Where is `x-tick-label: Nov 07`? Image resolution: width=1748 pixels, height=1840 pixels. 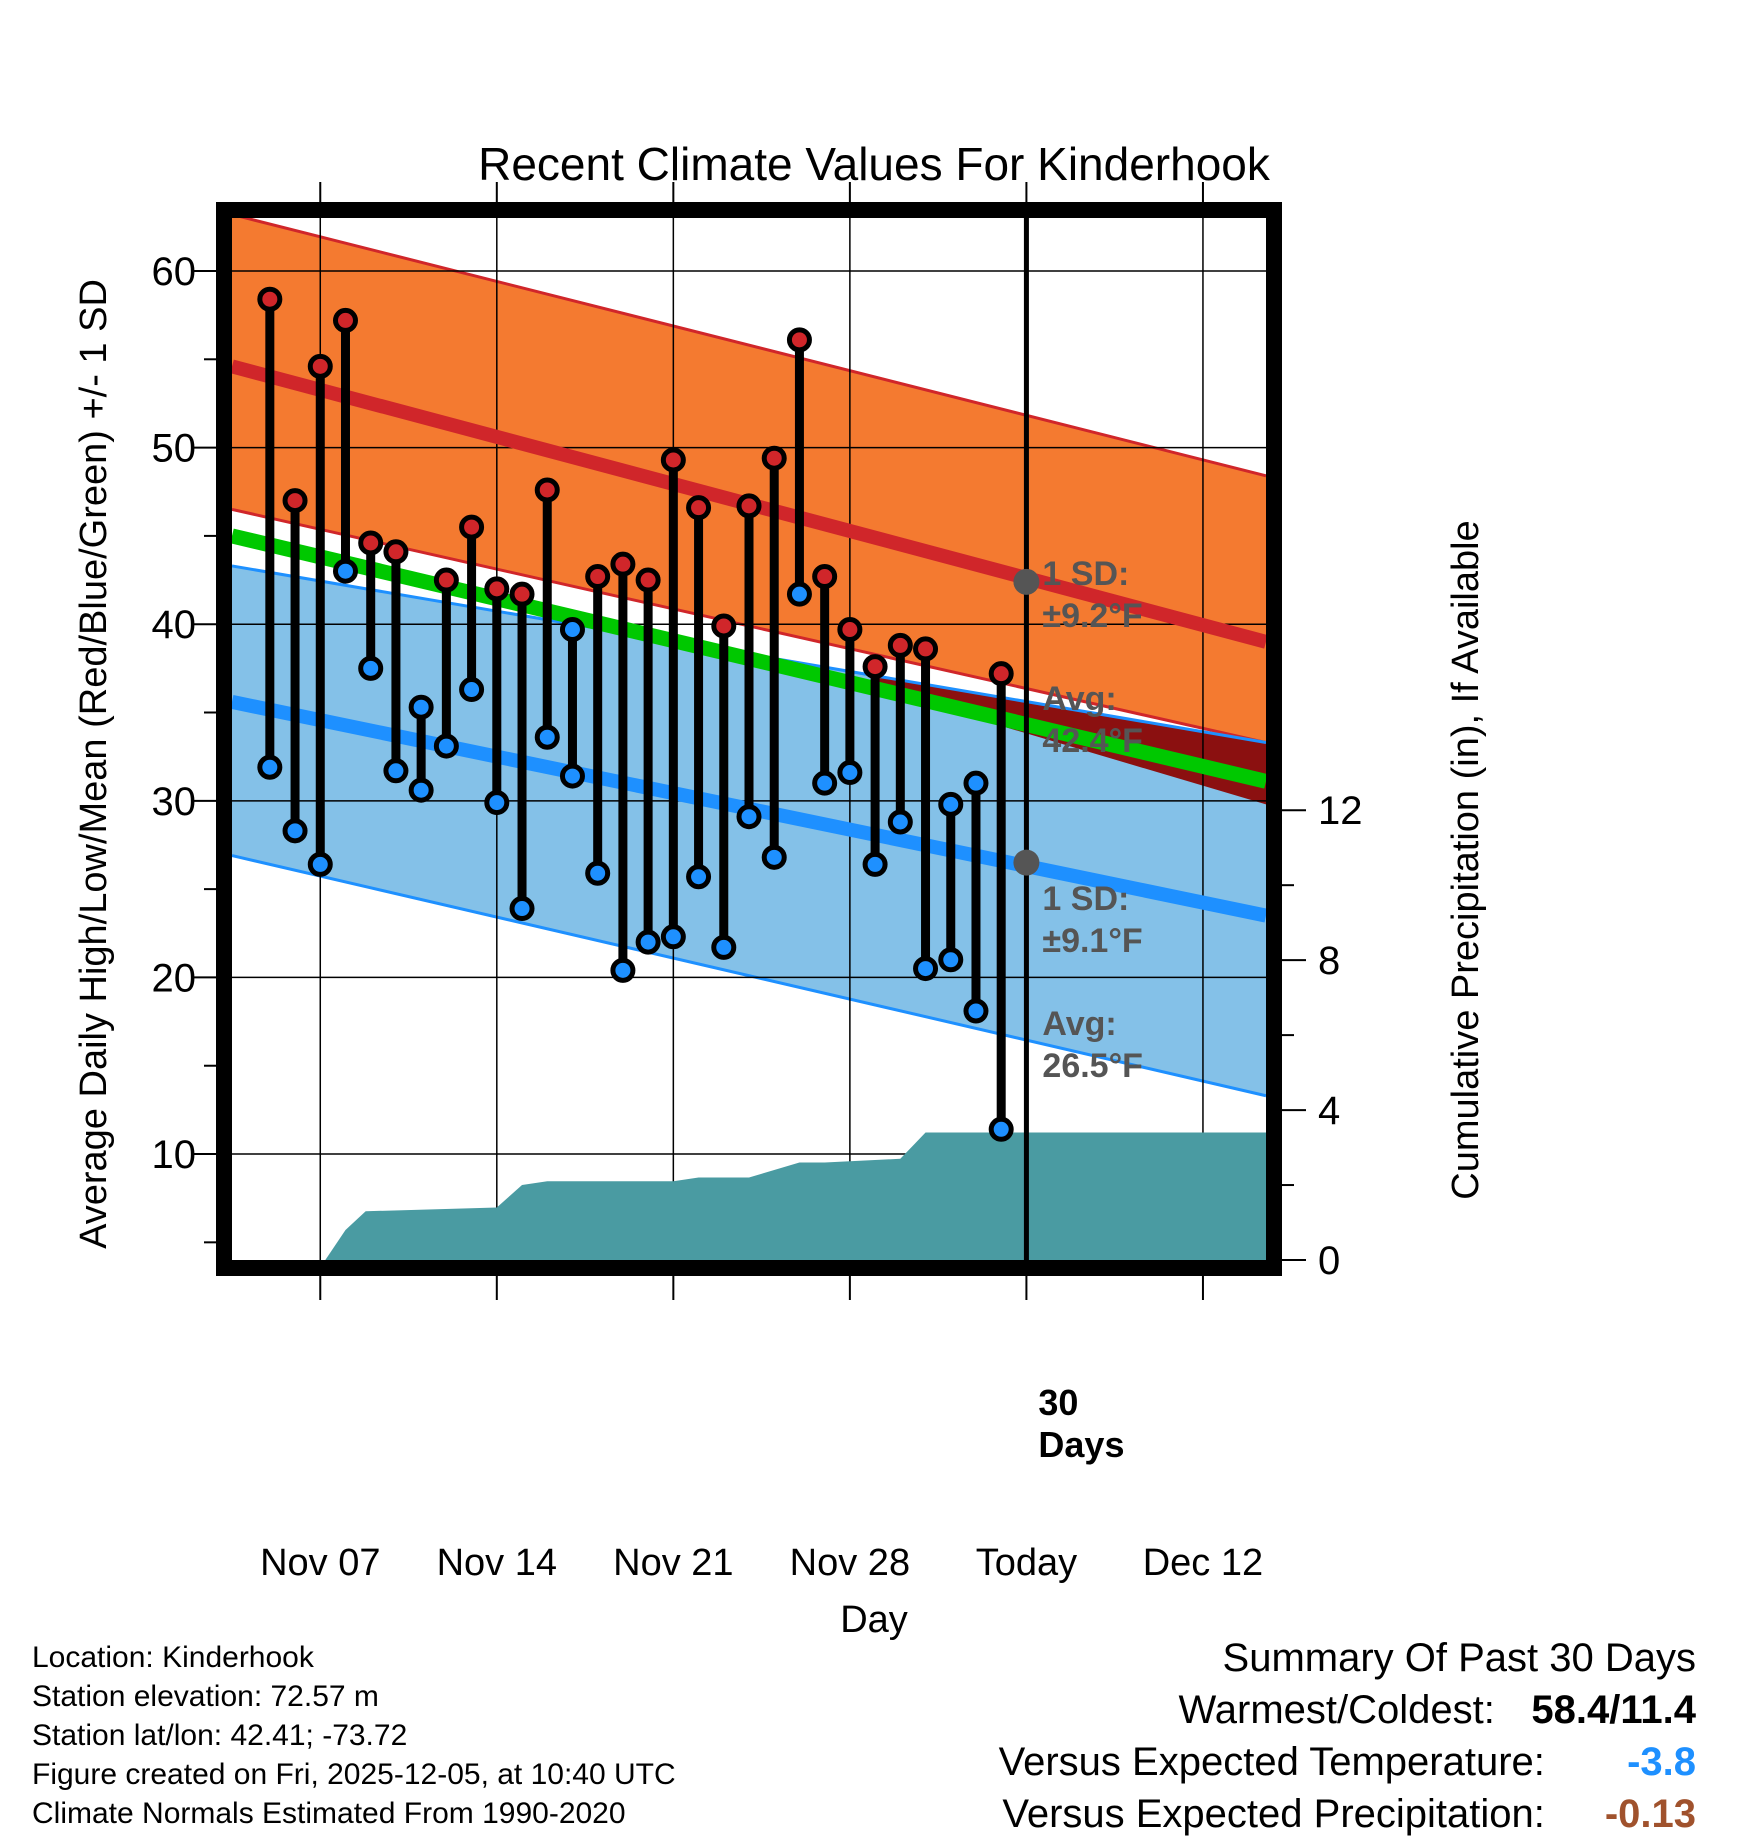
x-tick-label: Nov 07 is located at coordinates (320, 1563).